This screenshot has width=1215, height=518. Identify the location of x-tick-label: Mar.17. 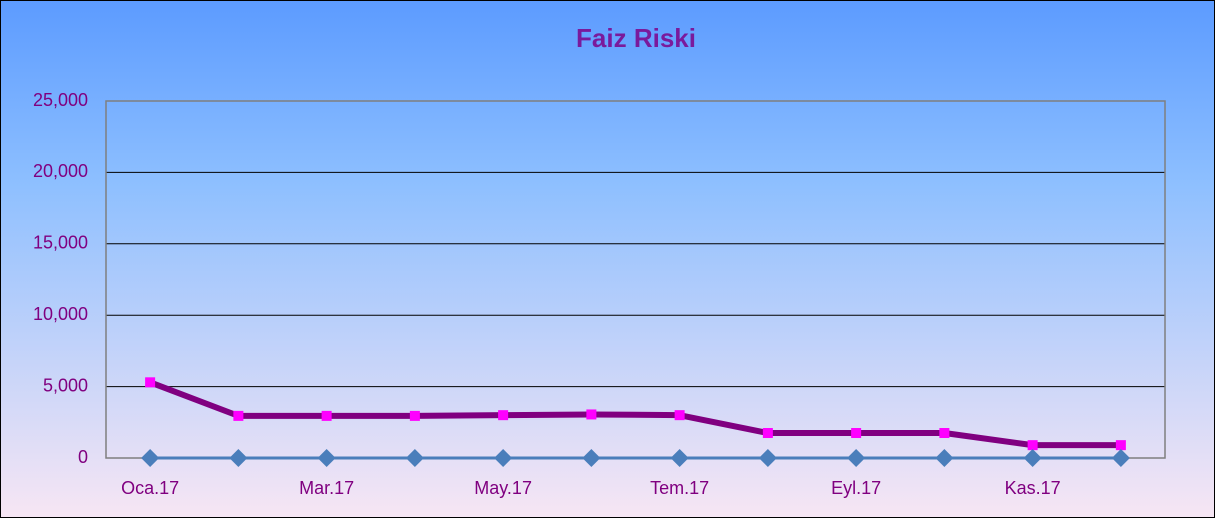
(326, 488).